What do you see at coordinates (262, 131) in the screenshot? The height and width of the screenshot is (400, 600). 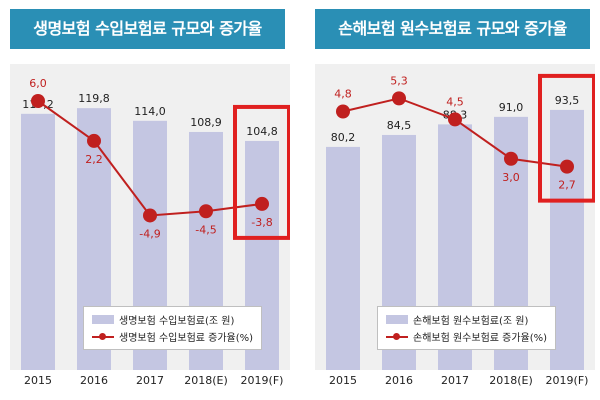 I see `bar-value-label: 104,8` at bounding box center [262, 131].